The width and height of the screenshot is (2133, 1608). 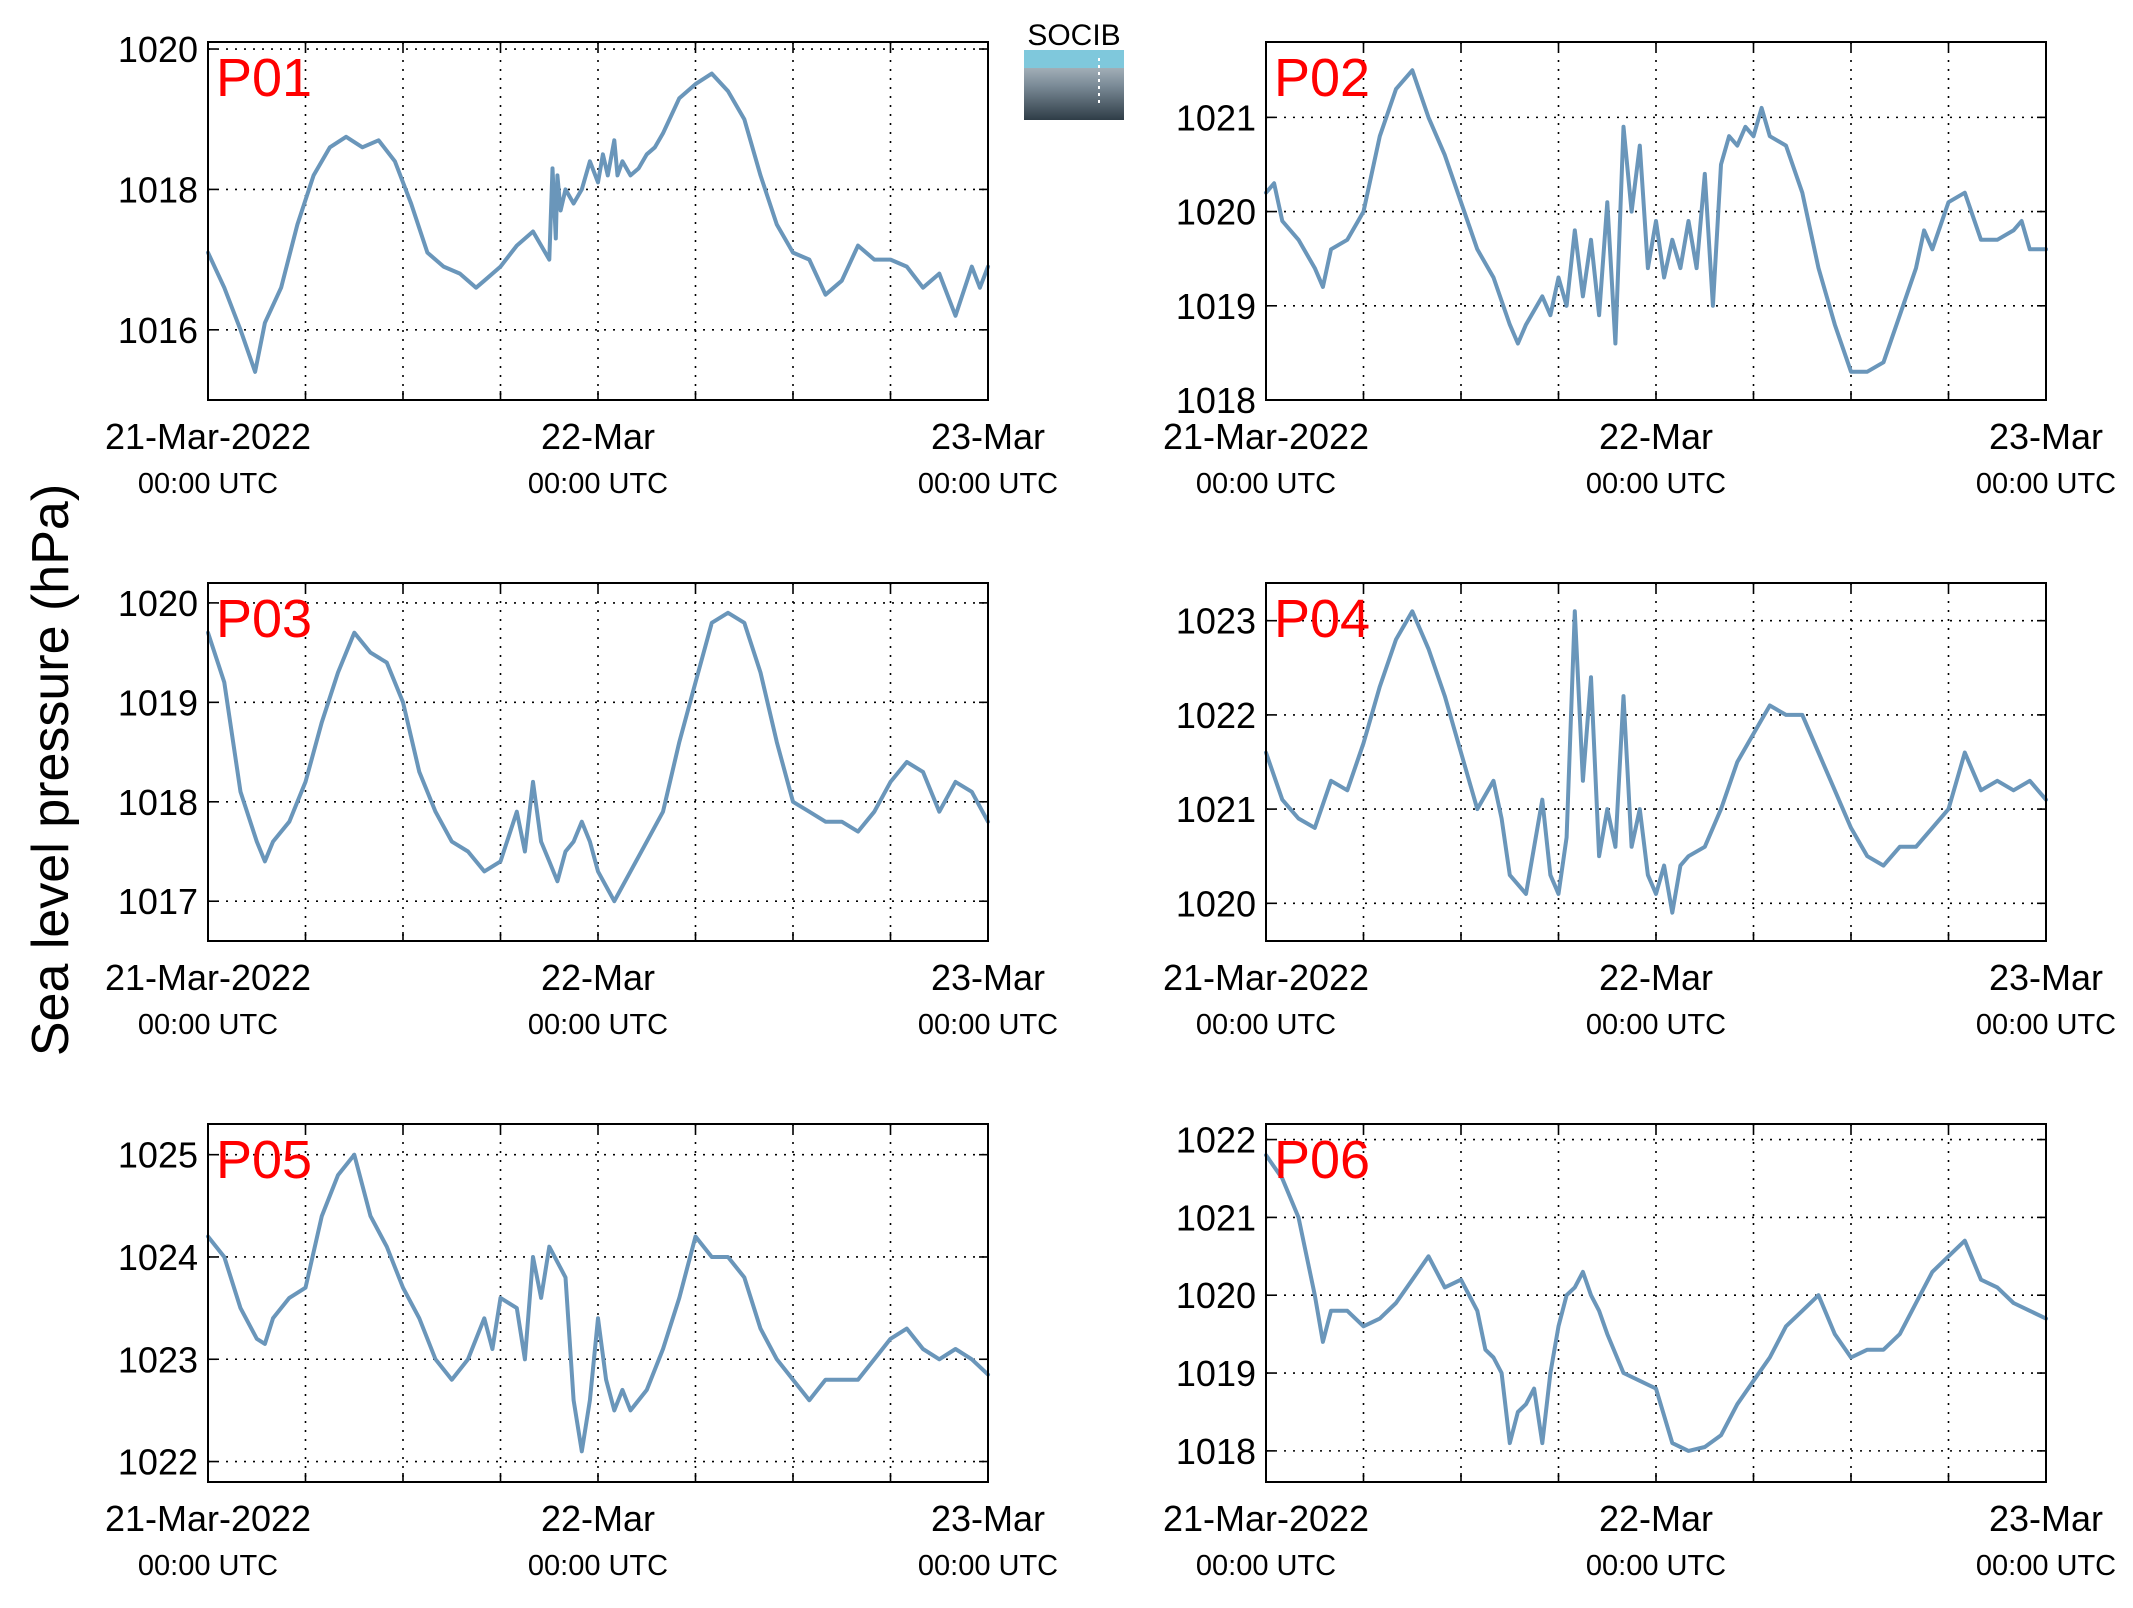 What do you see at coordinates (1074, 69) in the screenshot?
I see `socib-logo: SOCIB` at bounding box center [1074, 69].